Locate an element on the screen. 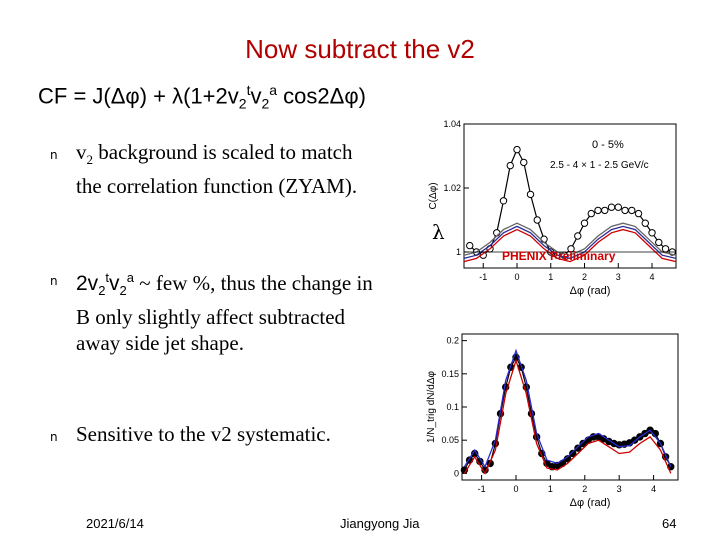  formula-text: cos2 is located at coordinates (303, 96).